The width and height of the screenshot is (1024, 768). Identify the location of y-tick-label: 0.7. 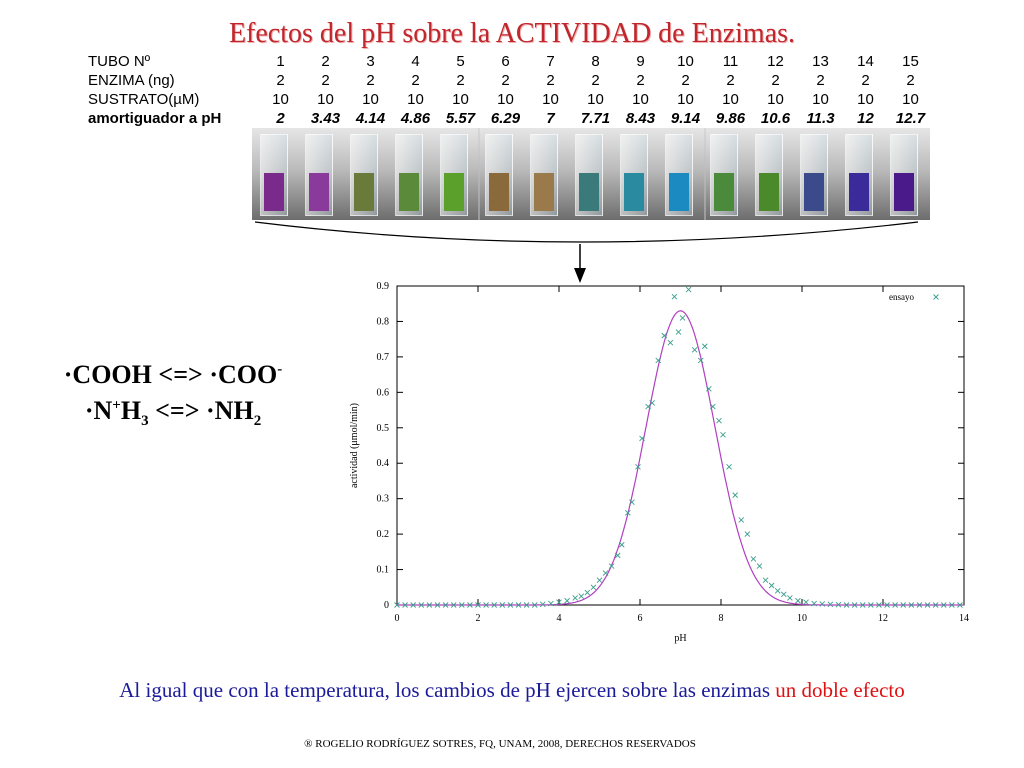
(383, 357).